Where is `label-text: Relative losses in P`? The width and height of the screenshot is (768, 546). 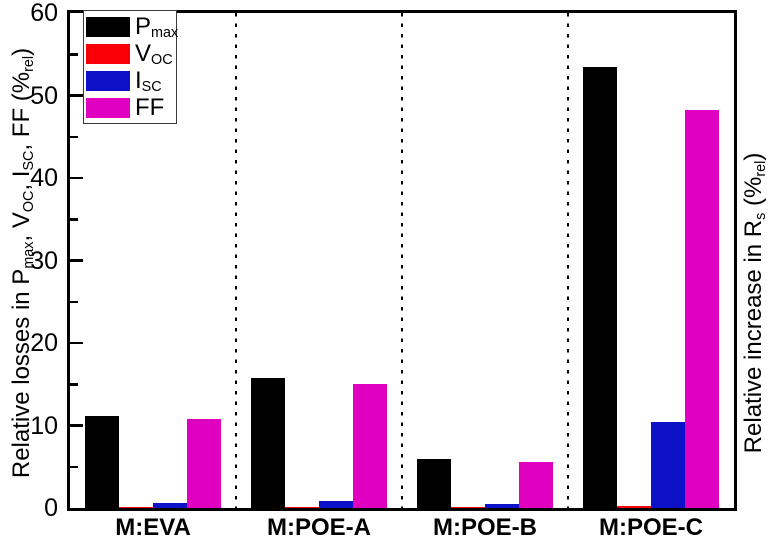
label-text: Relative losses in P is located at coordinates (21, 373).